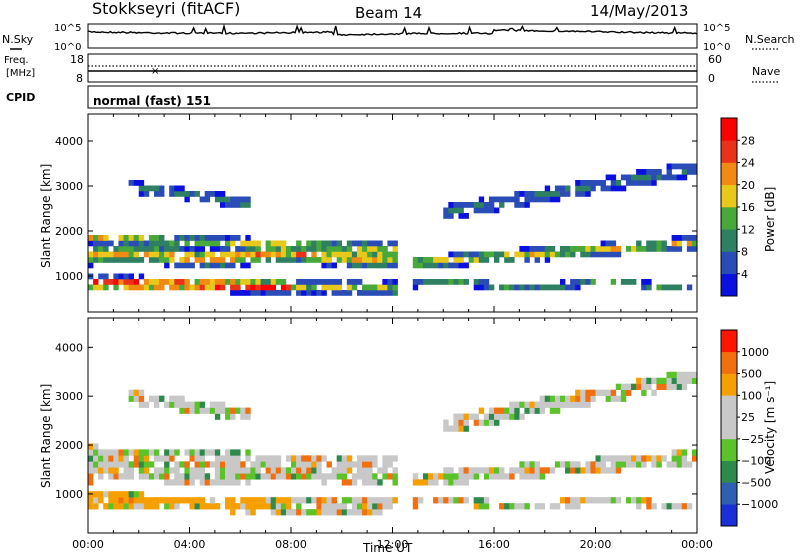 The height and width of the screenshot is (554, 800). I want to click on colorbar-level-label: 100, so click(751, 395).